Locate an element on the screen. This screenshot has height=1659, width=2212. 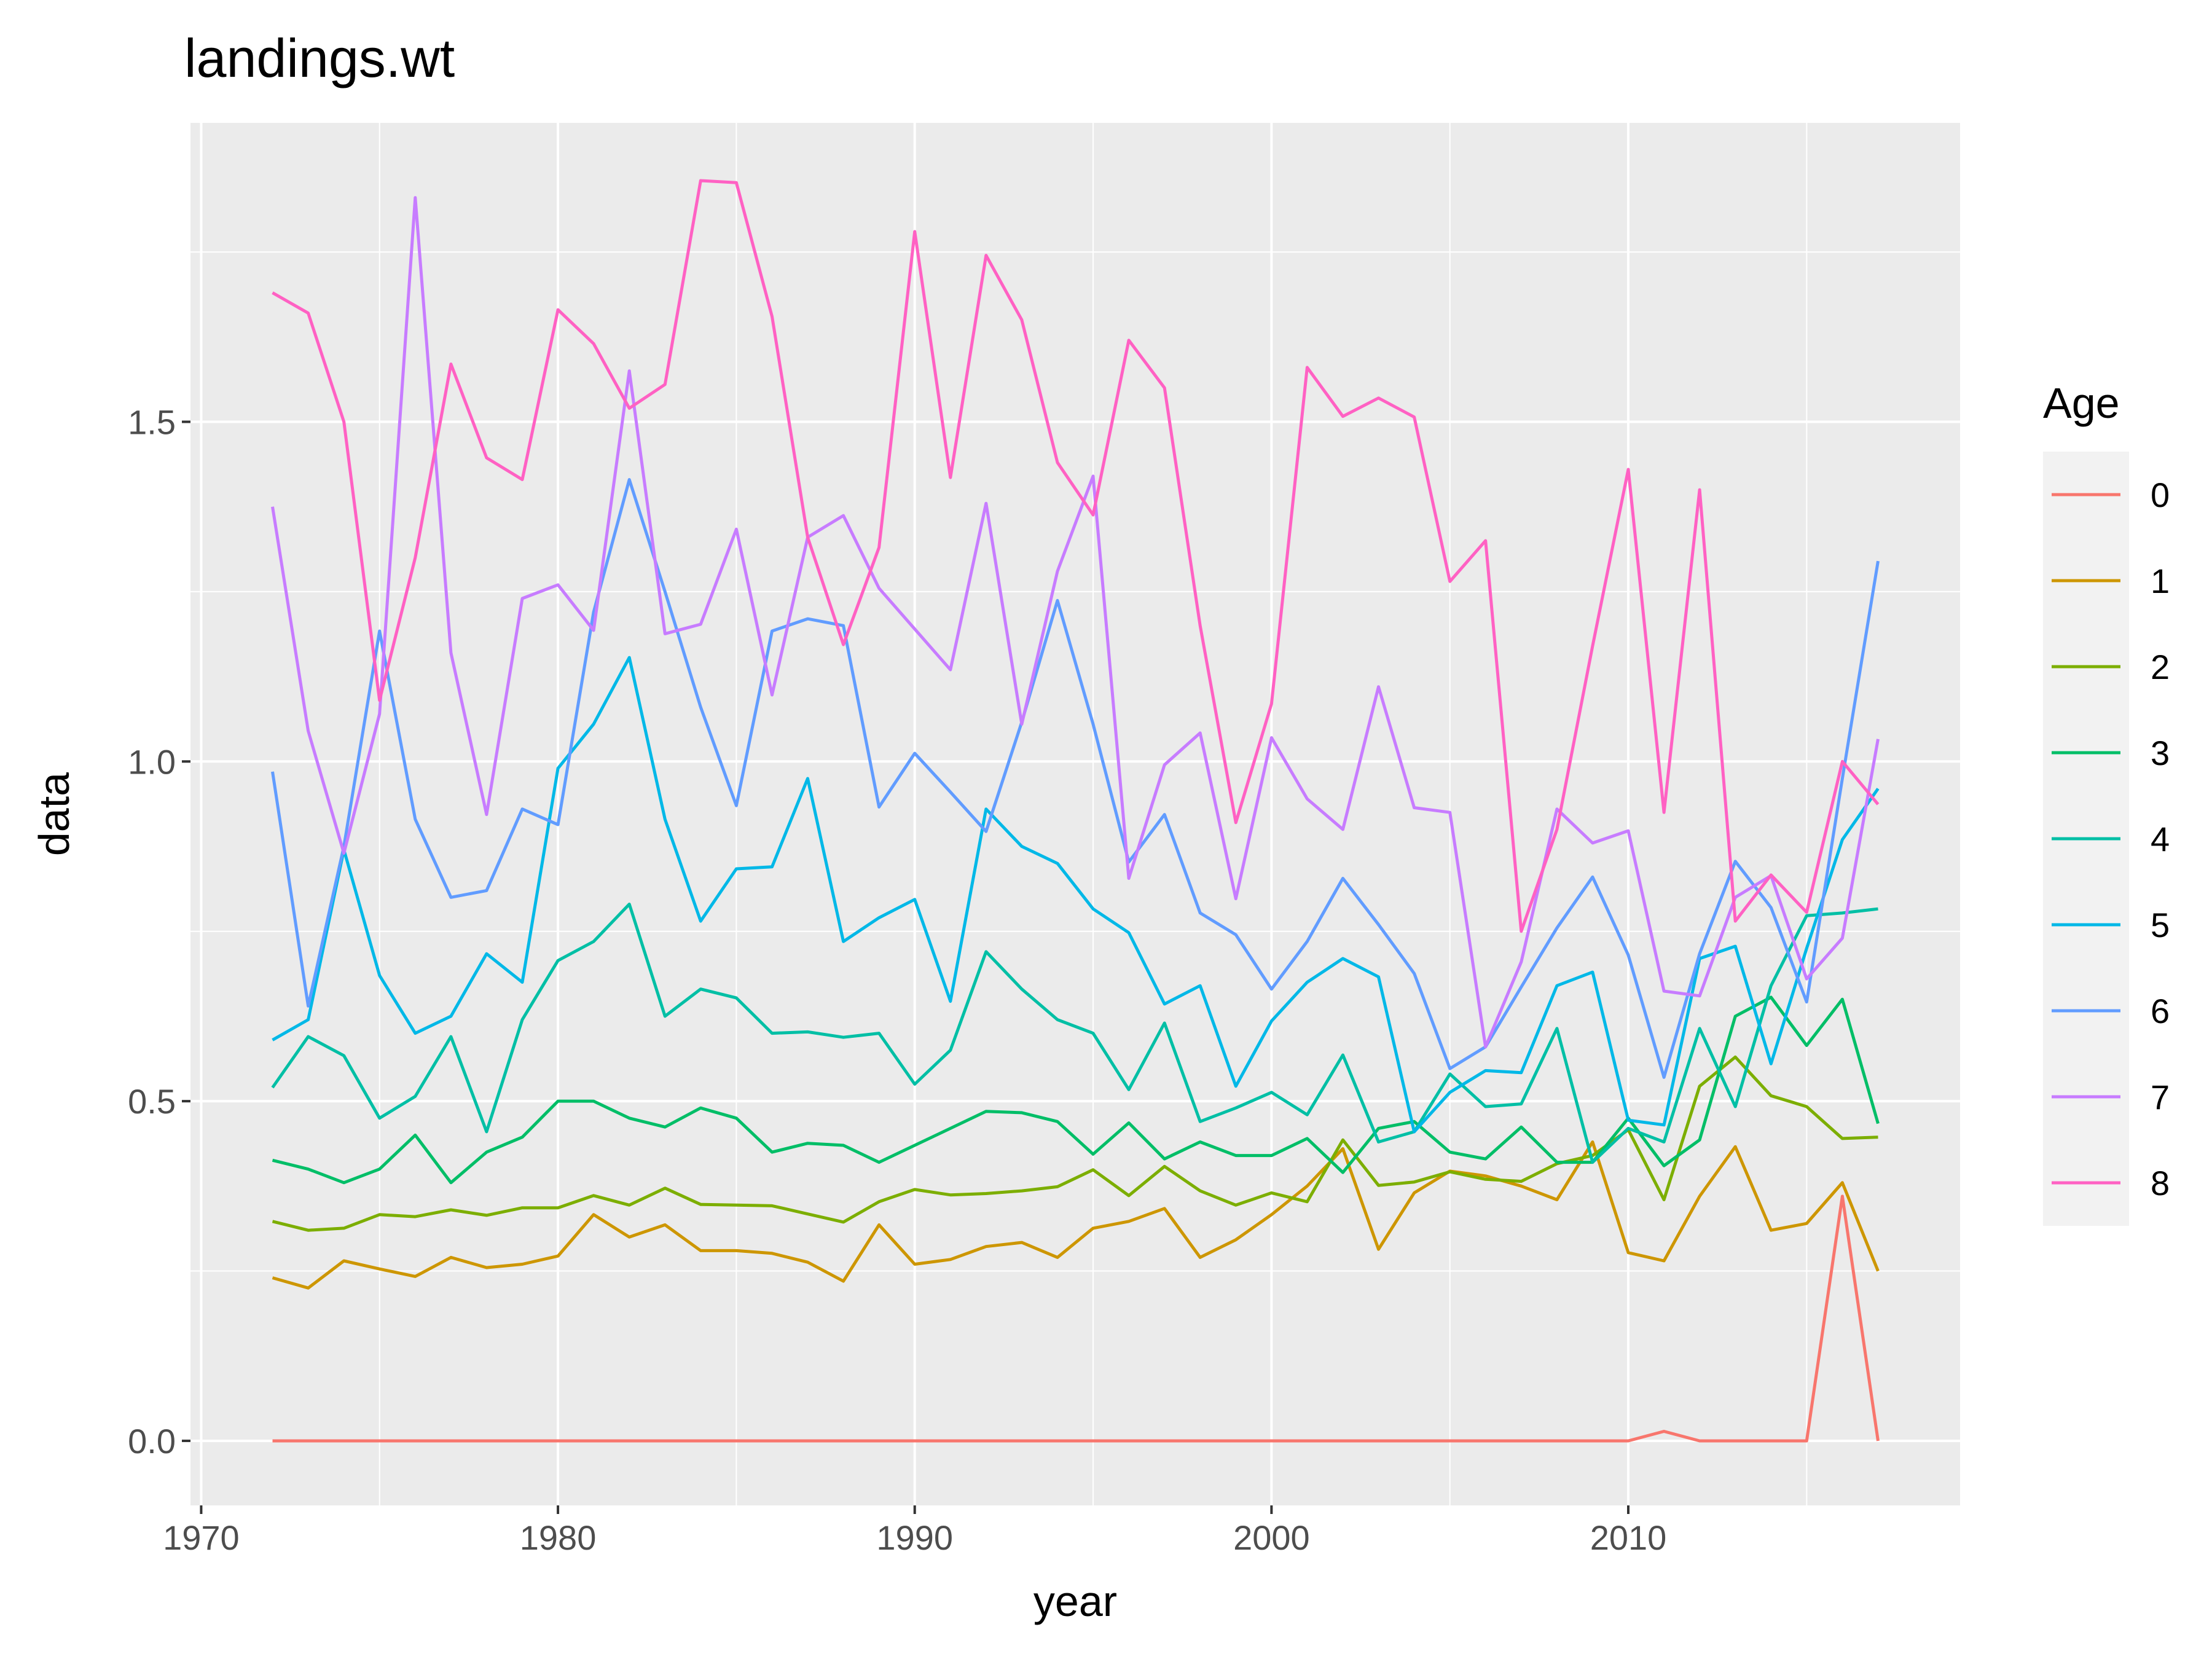
chart-title: landings.wt is located at coordinates (319, 58).